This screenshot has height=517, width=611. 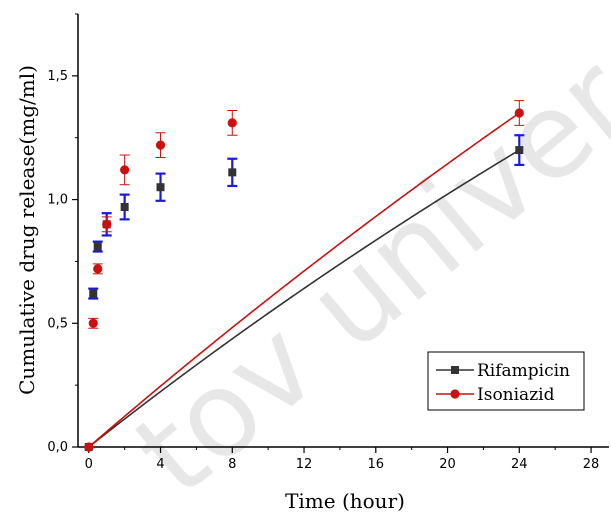 I want to click on y-tick-label: 0,0, so click(x=57, y=447).